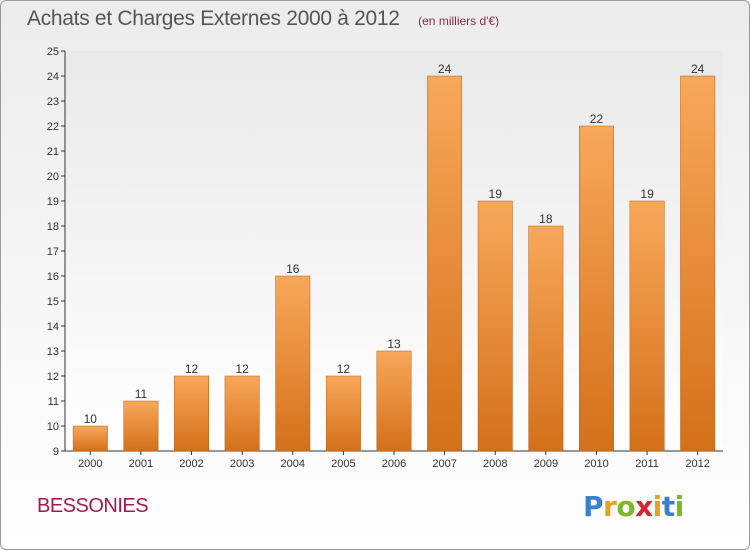 The width and height of the screenshot is (750, 550). Describe the element at coordinates (53, 77) in the screenshot. I see `y-tick-label: 24` at that location.